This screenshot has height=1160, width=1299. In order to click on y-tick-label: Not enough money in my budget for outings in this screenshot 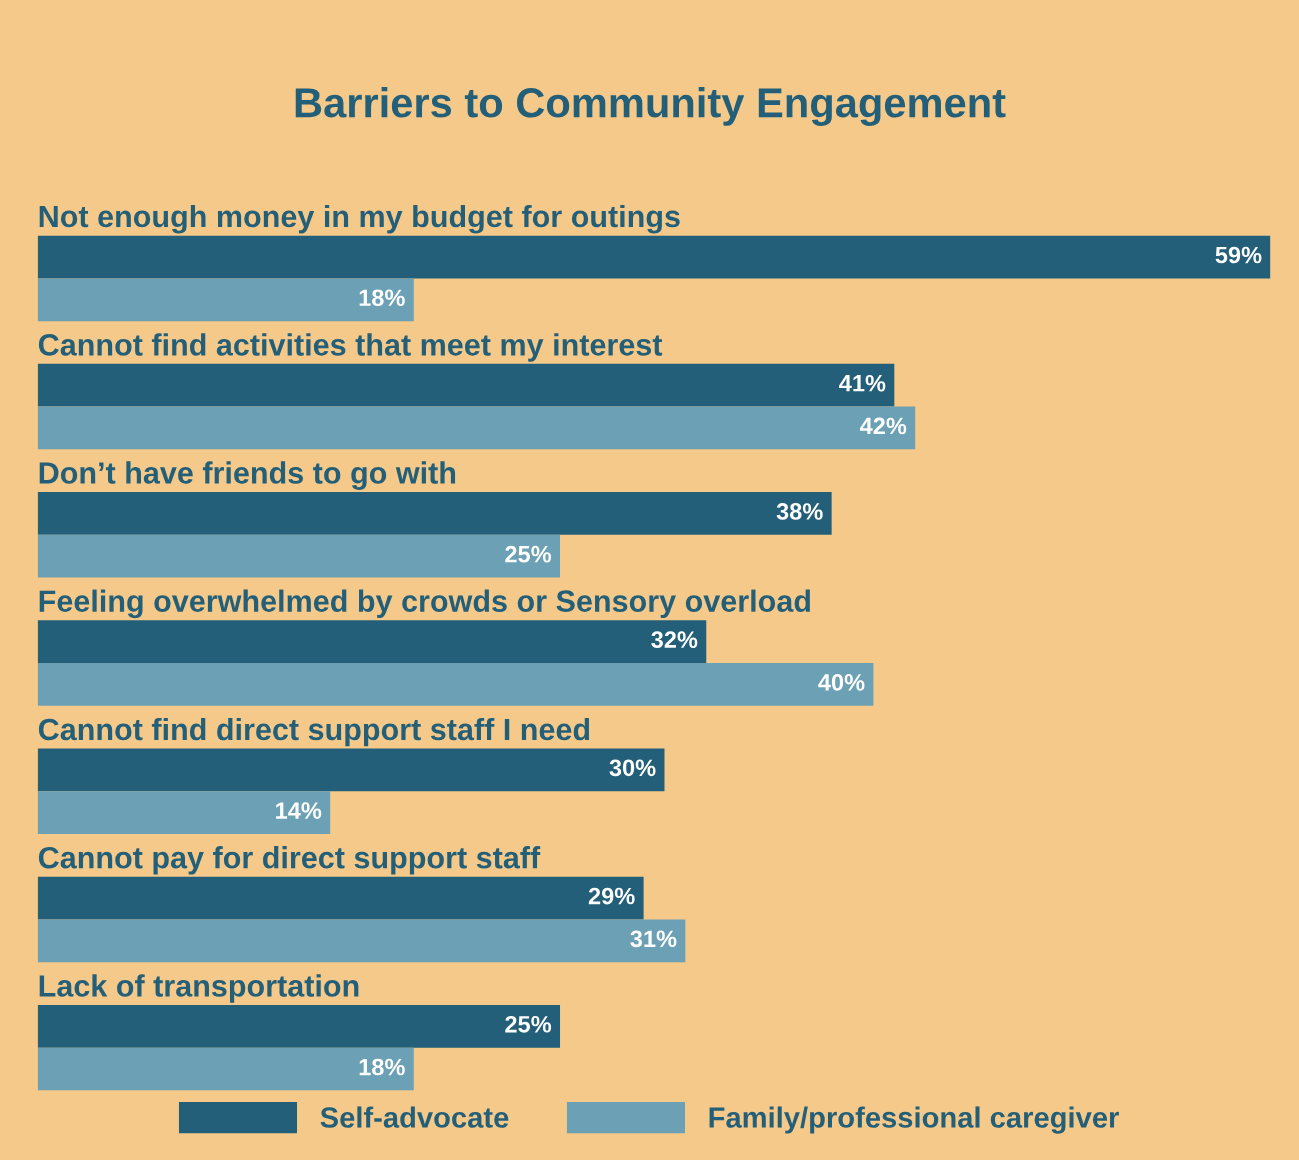, I will do `click(359, 219)`.